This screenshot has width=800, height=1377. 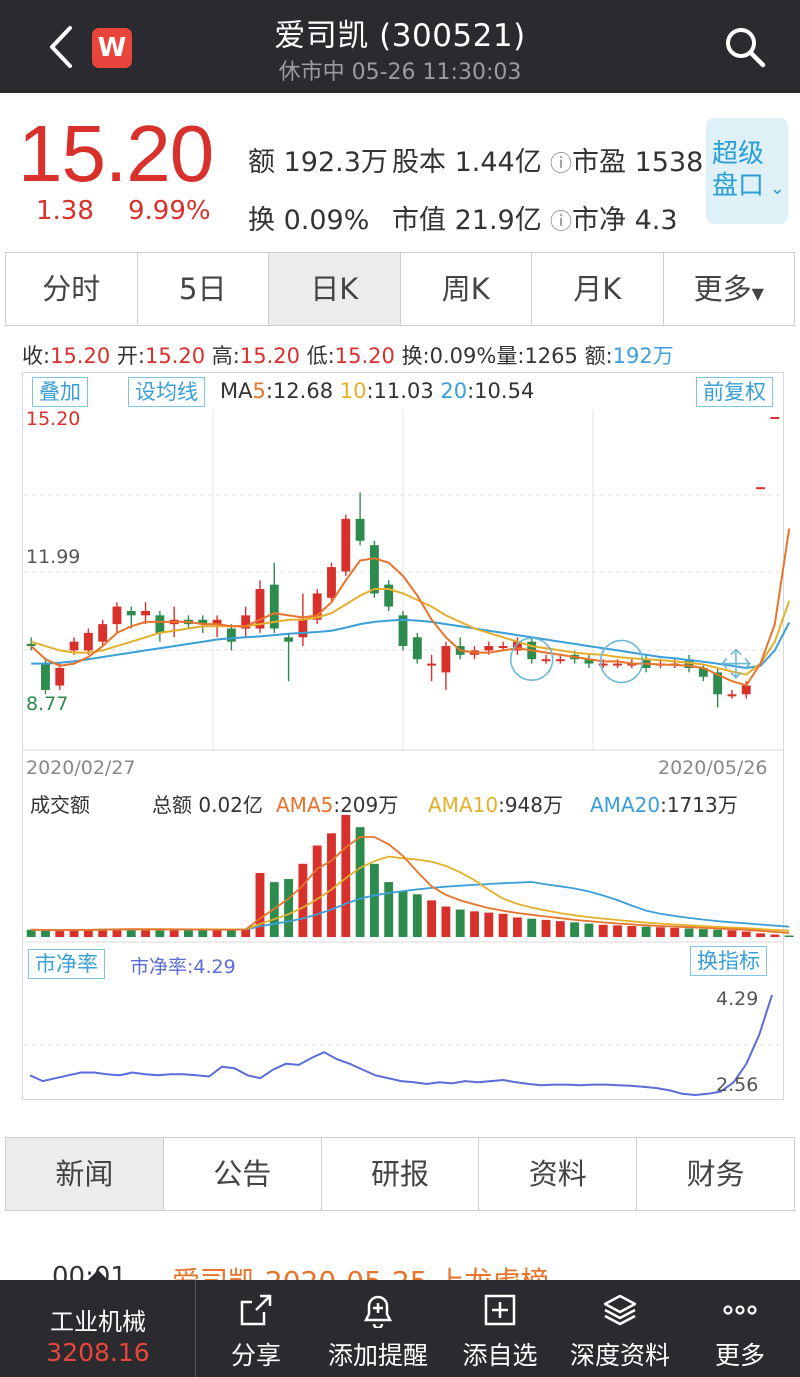 I want to click on volume-total: 总额 0.02亿, so click(x=207, y=805).